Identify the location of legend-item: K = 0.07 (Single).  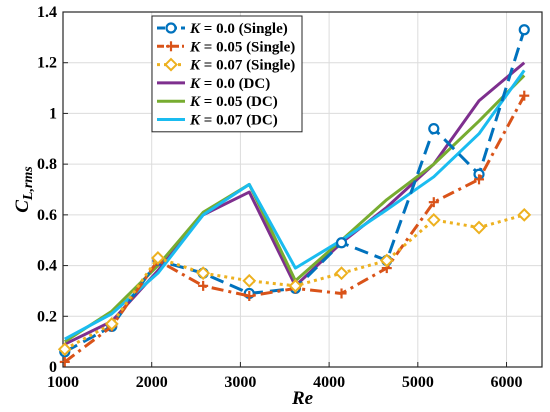
(226, 66).